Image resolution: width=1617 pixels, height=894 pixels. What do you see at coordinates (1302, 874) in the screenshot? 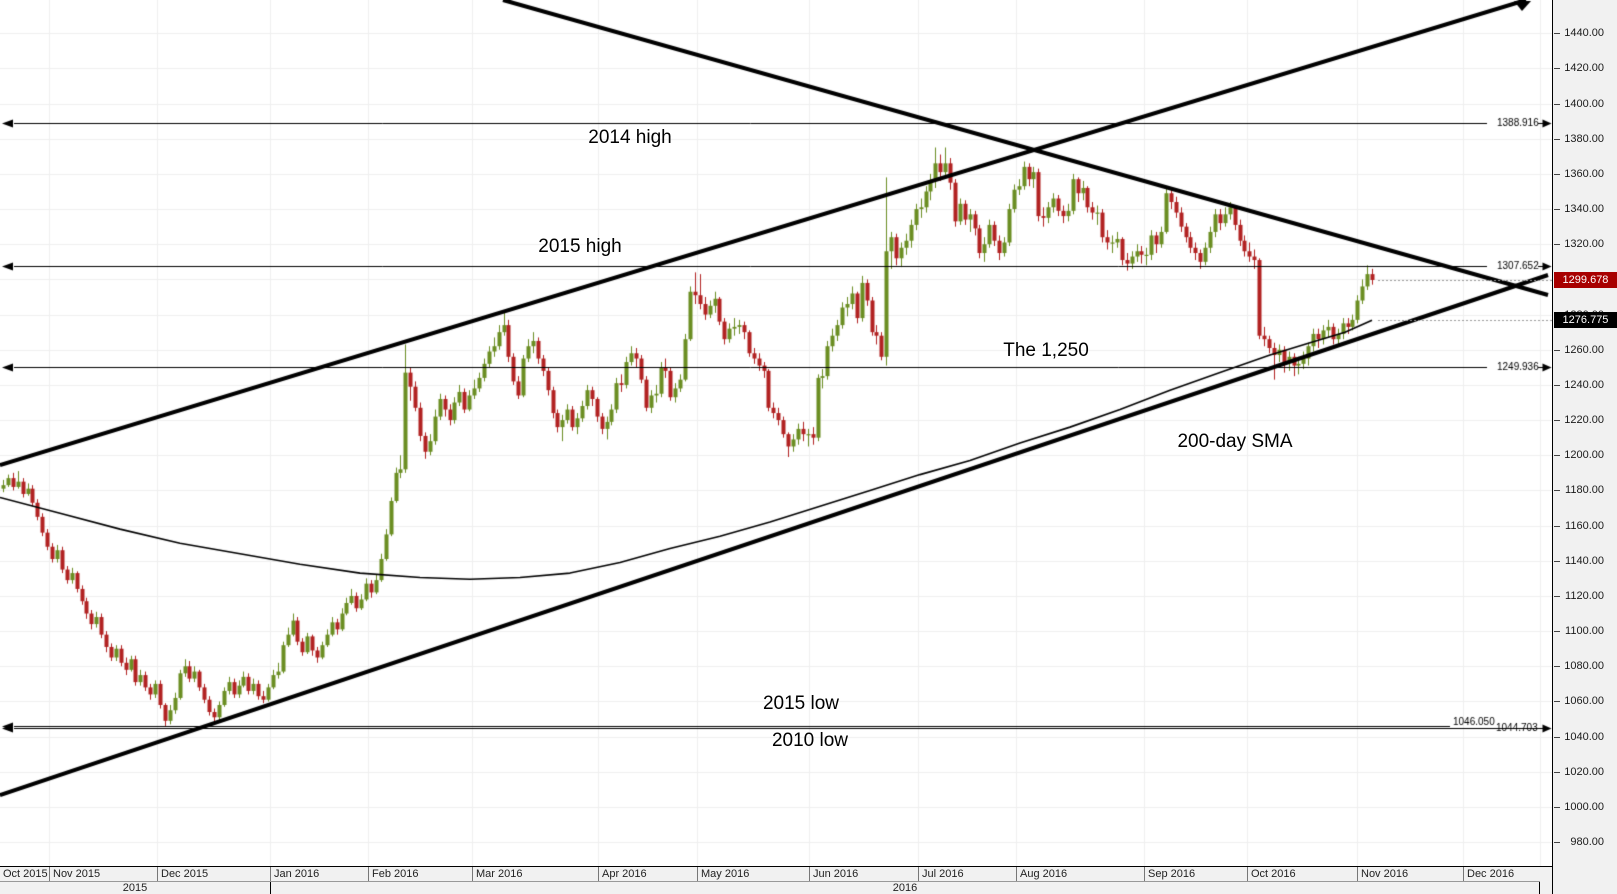
I see `x-axis-month-label: Oct 2016` at bounding box center [1302, 874].